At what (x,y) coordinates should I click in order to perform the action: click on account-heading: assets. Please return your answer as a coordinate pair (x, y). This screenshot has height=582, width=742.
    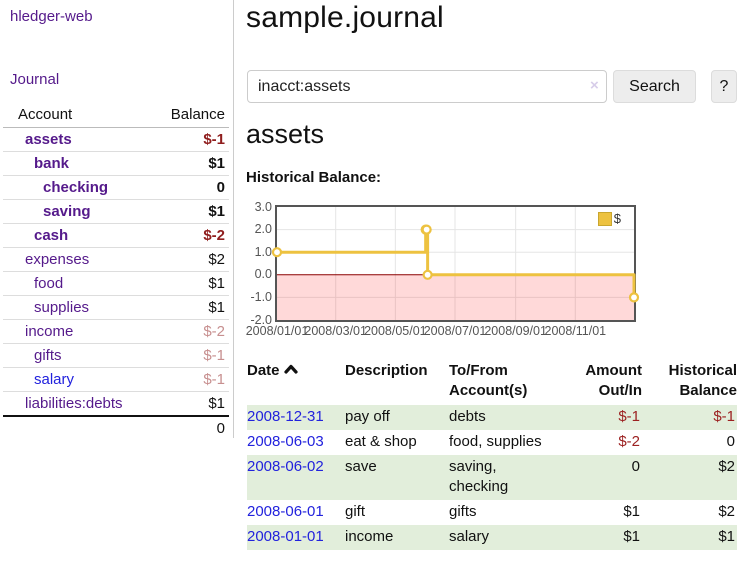
    Looking at the image, I should click on (285, 134).